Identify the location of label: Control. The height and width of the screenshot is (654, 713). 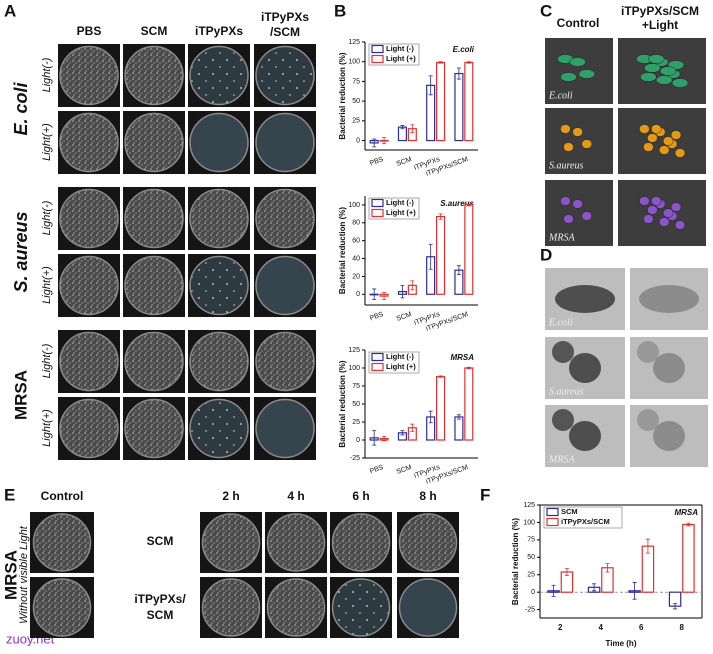
(578, 23).